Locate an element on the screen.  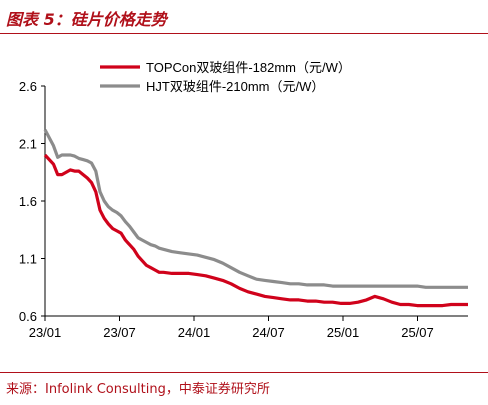
x-tick-label: 23/07 is located at coordinates (119, 332).